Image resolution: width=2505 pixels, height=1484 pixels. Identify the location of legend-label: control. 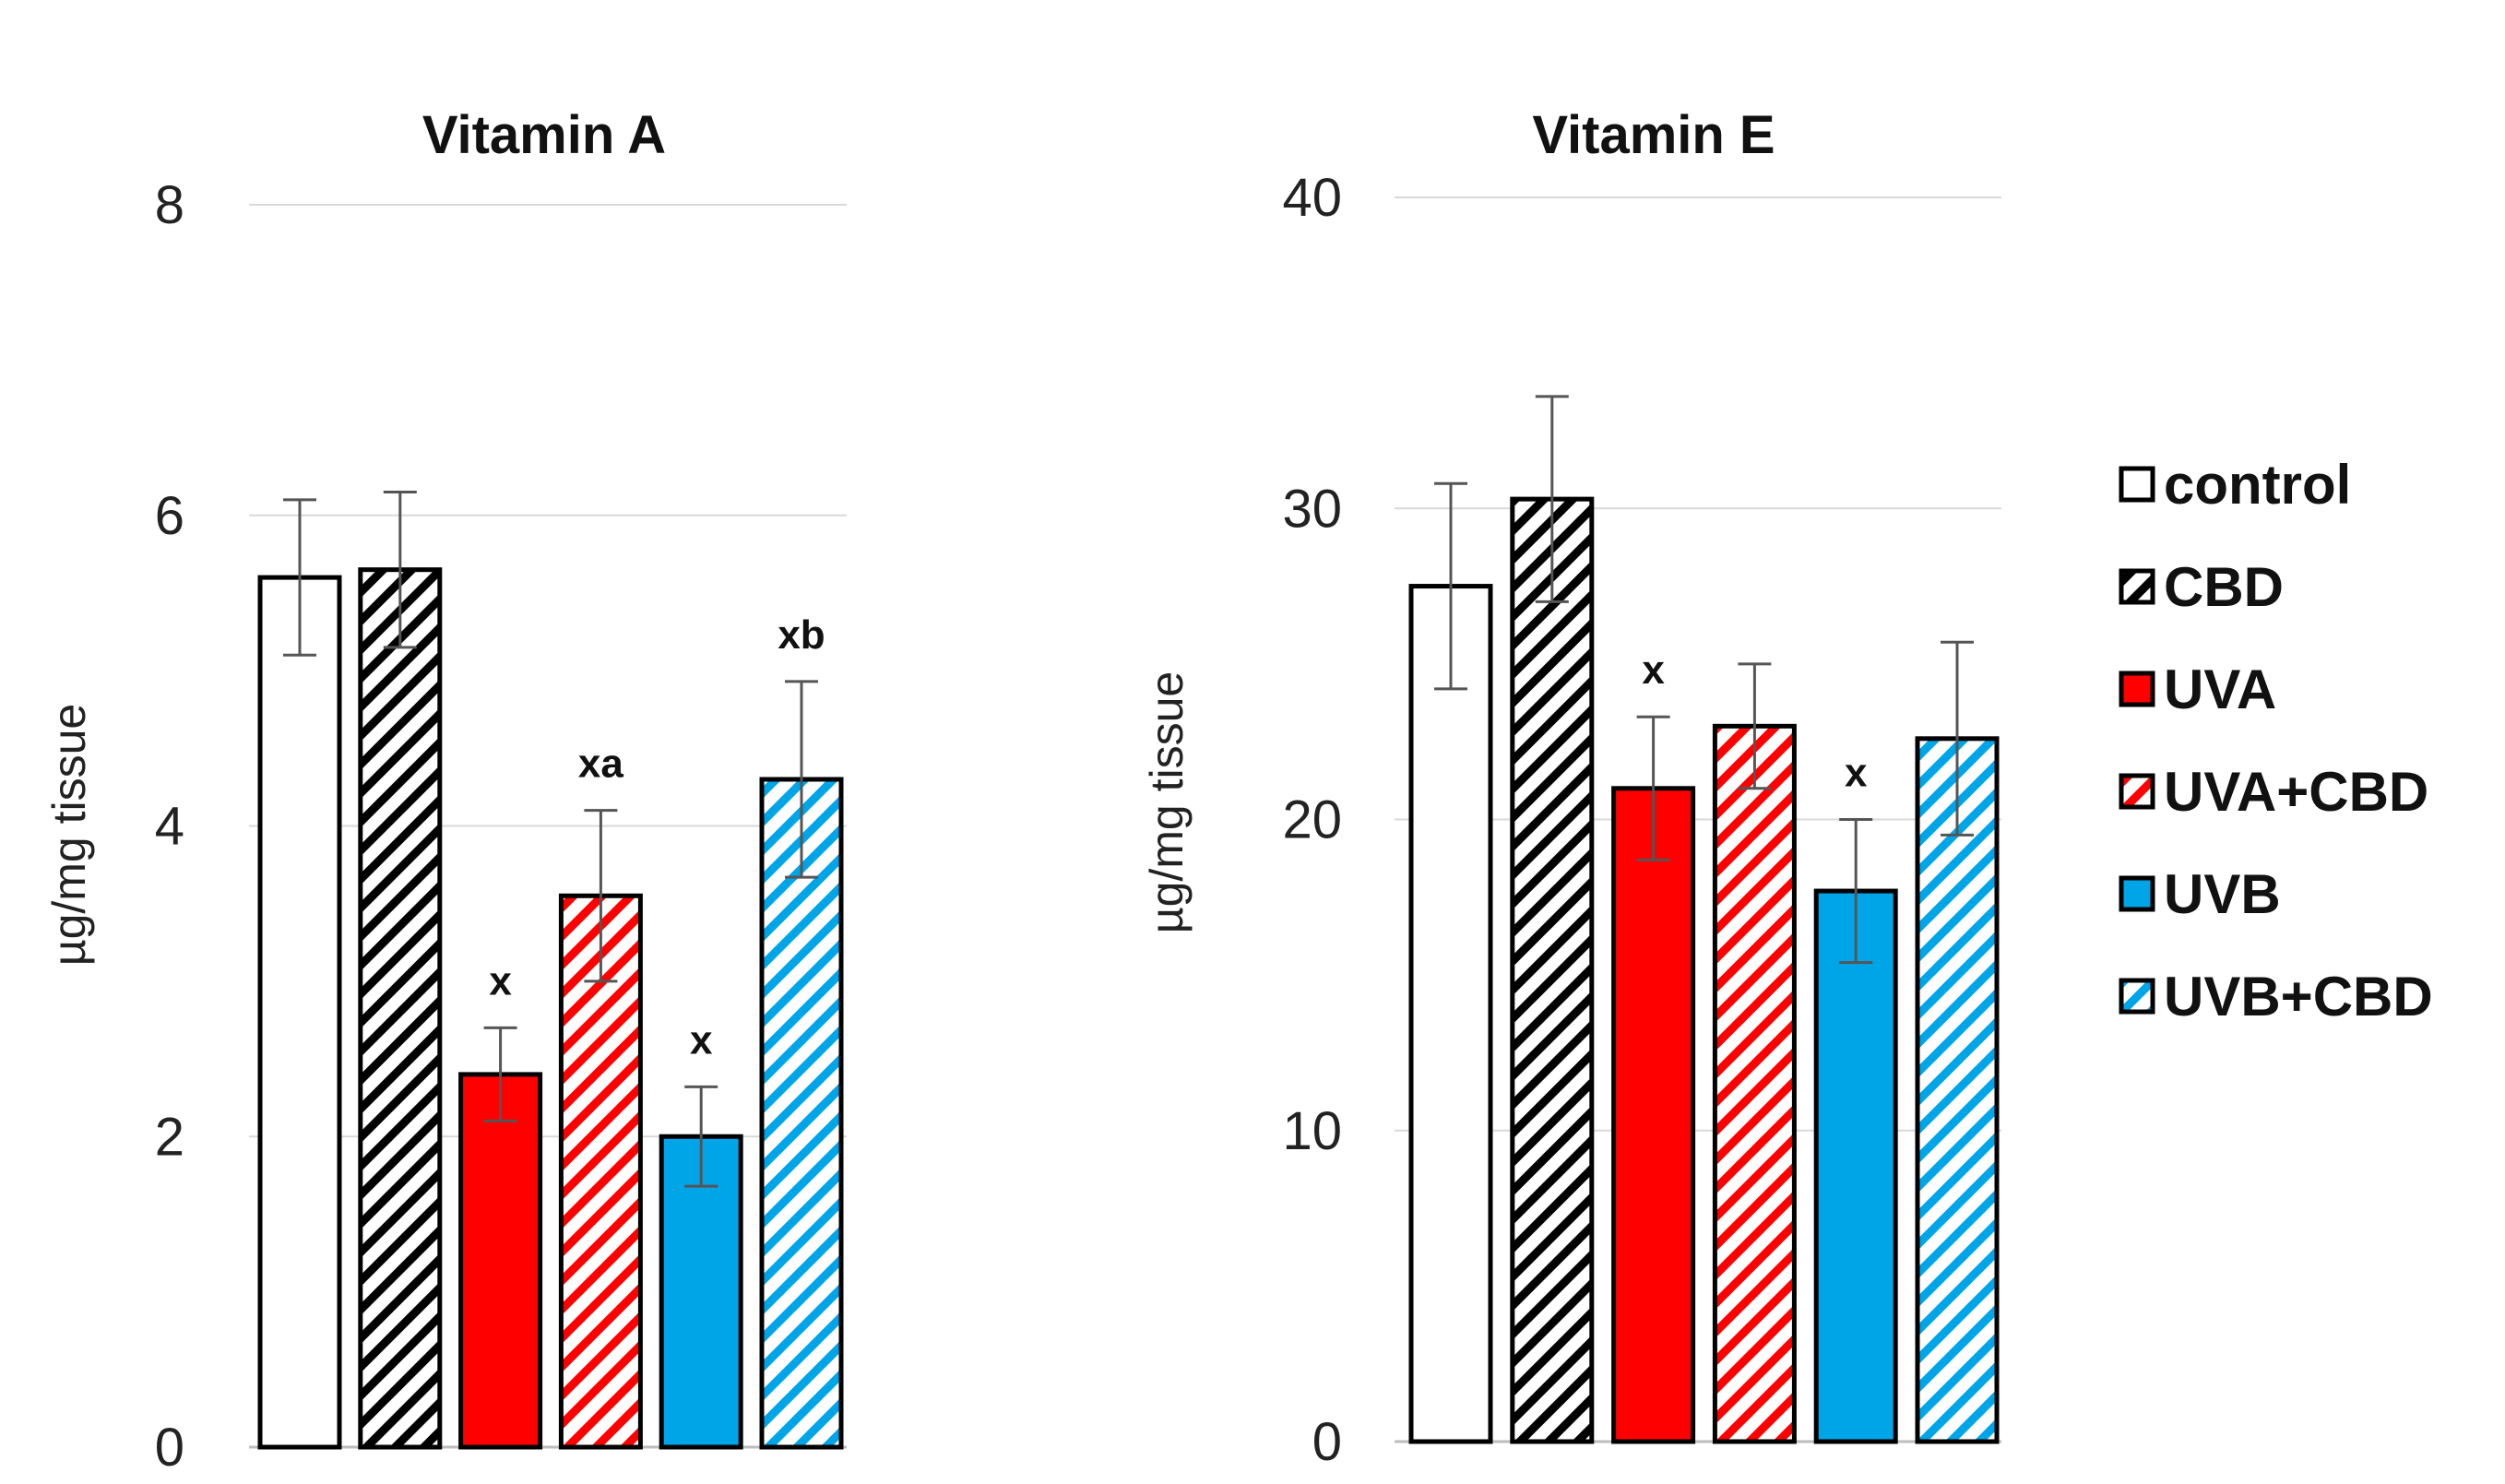
(2257, 485).